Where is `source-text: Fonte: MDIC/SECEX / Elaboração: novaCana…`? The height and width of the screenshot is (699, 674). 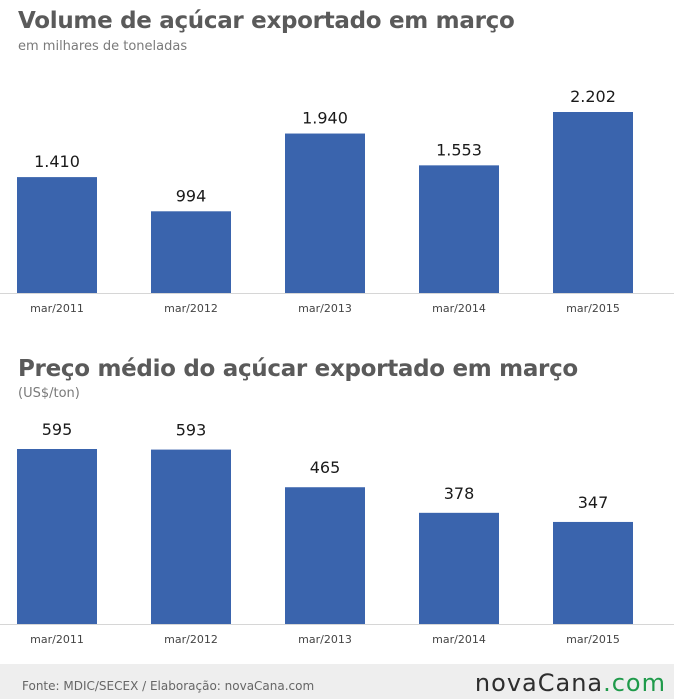
source-text: Fonte: MDIC/SECEX / Elaboração: novaCana… is located at coordinates (168, 686).